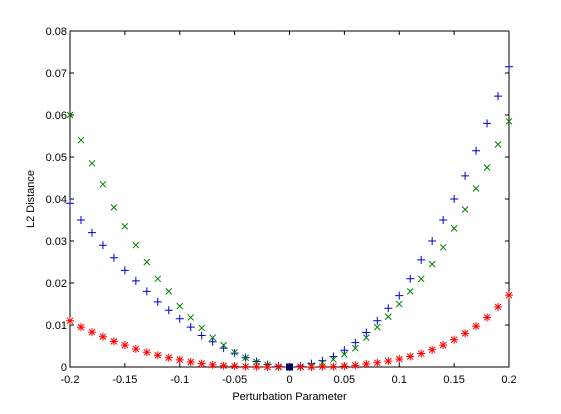 This screenshot has width=561, height=414. Describe the element at coordinates (124, 380) in the screenshot. I see `x-tick-label: -0.15` at that location.